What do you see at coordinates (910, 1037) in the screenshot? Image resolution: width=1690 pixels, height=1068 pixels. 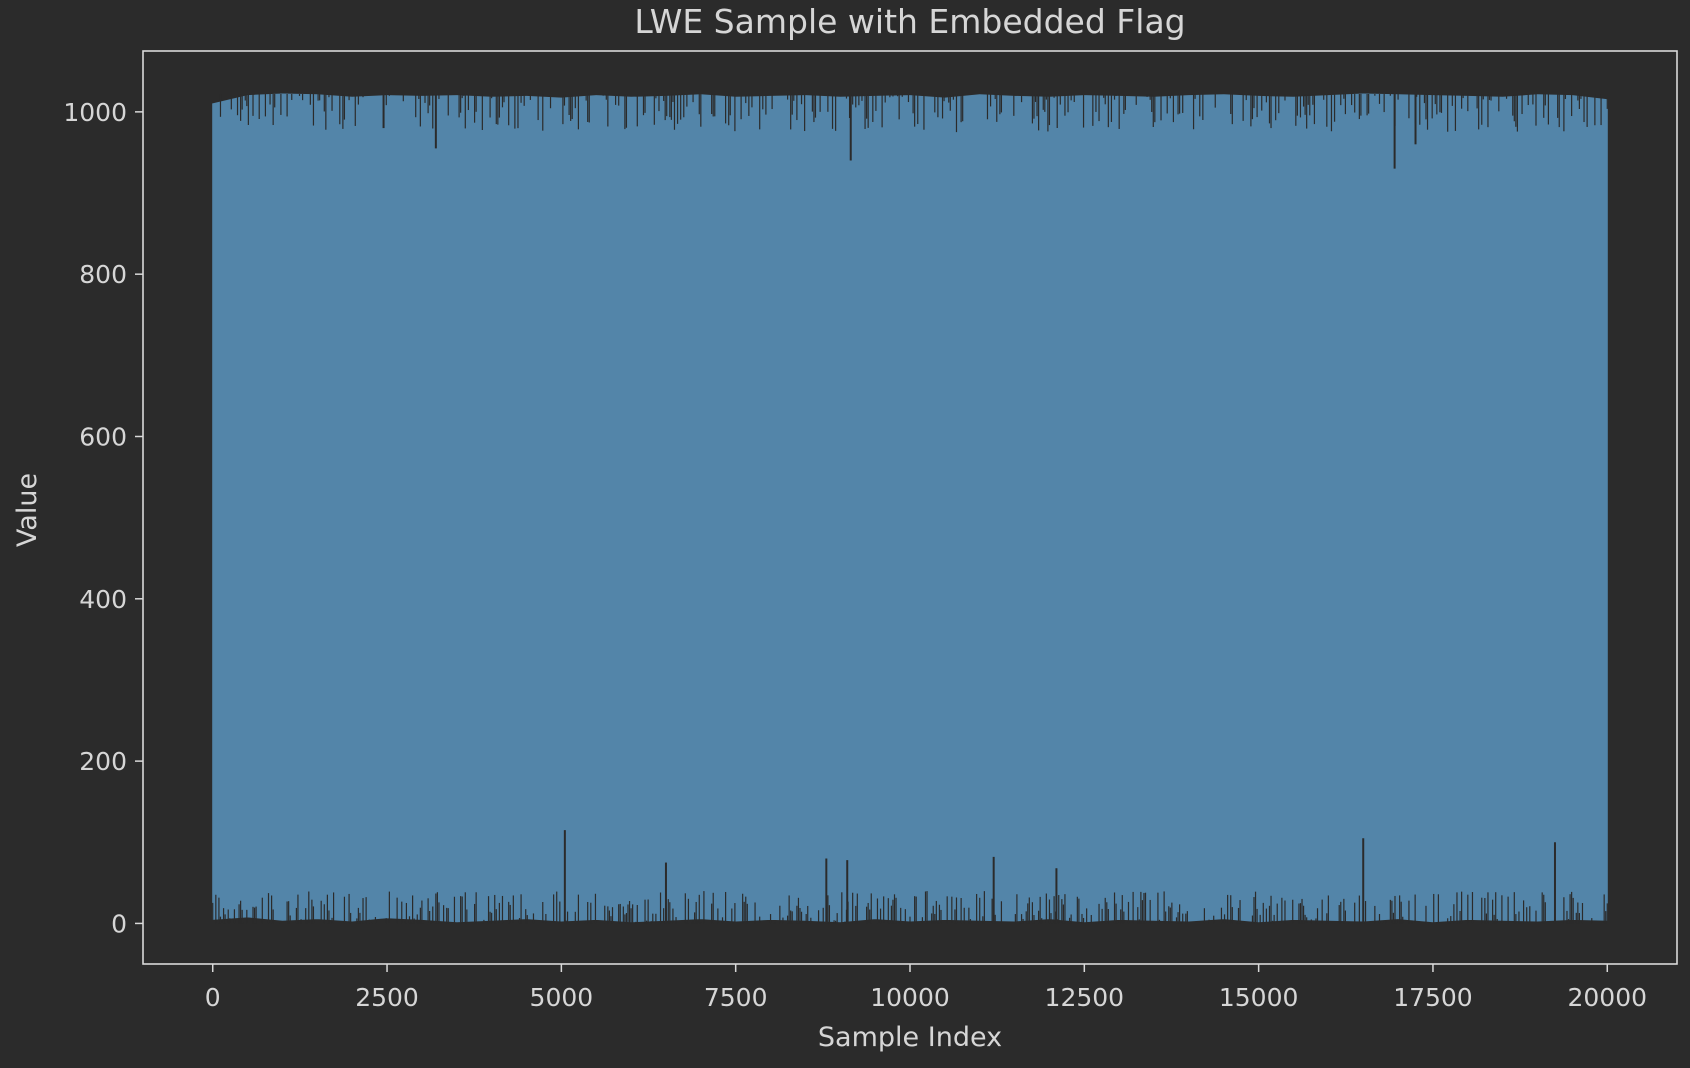 I see `x-axis-label: Sample Index` at bounding box center [910, 1037].